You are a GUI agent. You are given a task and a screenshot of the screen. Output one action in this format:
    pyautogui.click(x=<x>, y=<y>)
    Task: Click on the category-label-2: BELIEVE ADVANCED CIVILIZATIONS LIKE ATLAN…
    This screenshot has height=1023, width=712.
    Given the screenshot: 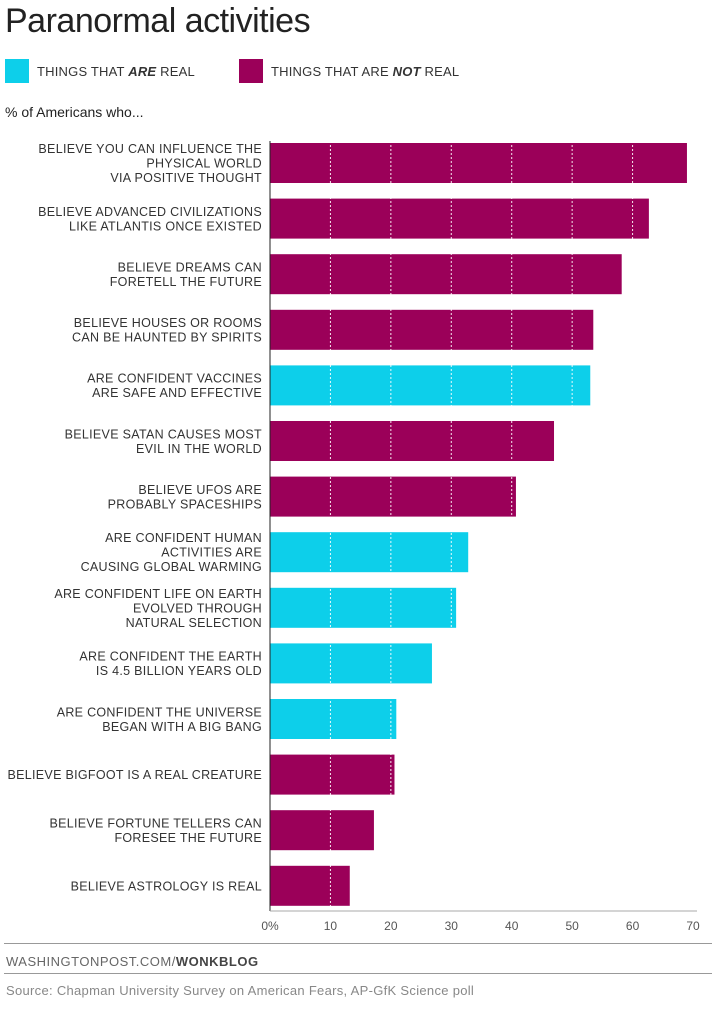 What is the action you would take?
    pyautogui.click(x=150, y=219)
    